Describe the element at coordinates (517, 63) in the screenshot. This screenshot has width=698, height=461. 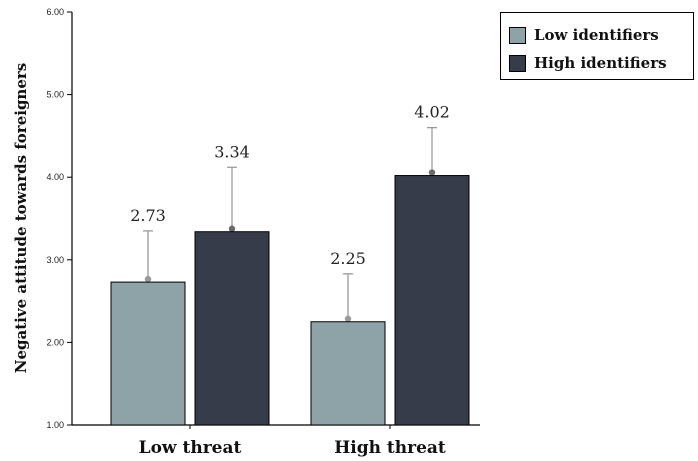
I see `legend-swatch-high-identifiers` at that location.